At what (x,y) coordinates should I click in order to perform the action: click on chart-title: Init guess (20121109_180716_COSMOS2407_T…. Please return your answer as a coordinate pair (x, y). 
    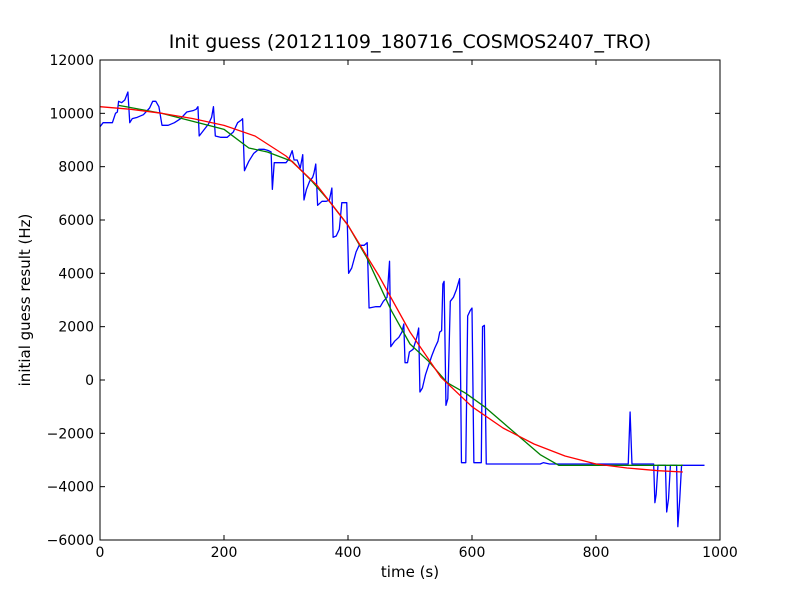
    Looking at the image, I should click on (410, 42).